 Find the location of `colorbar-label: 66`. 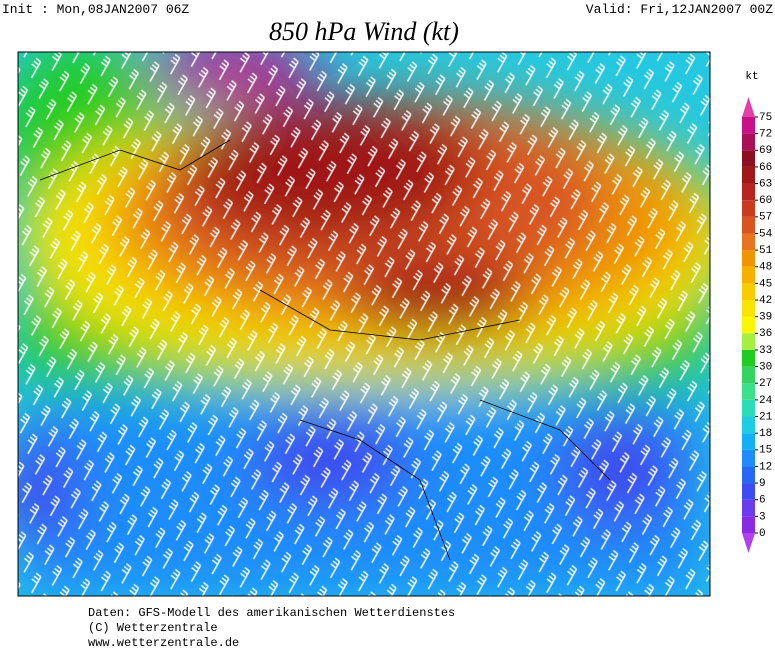

colorbar-label: 66 is located at coordinates (765, 168).